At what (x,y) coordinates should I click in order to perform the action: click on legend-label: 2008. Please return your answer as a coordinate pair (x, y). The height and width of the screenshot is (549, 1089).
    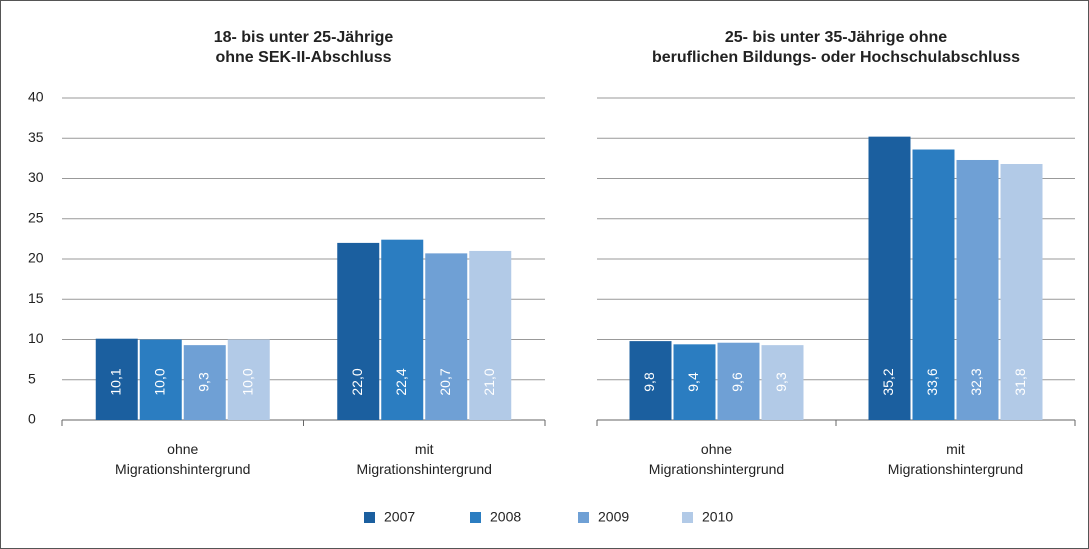
    Looking at the image, I should click on (505, 517).